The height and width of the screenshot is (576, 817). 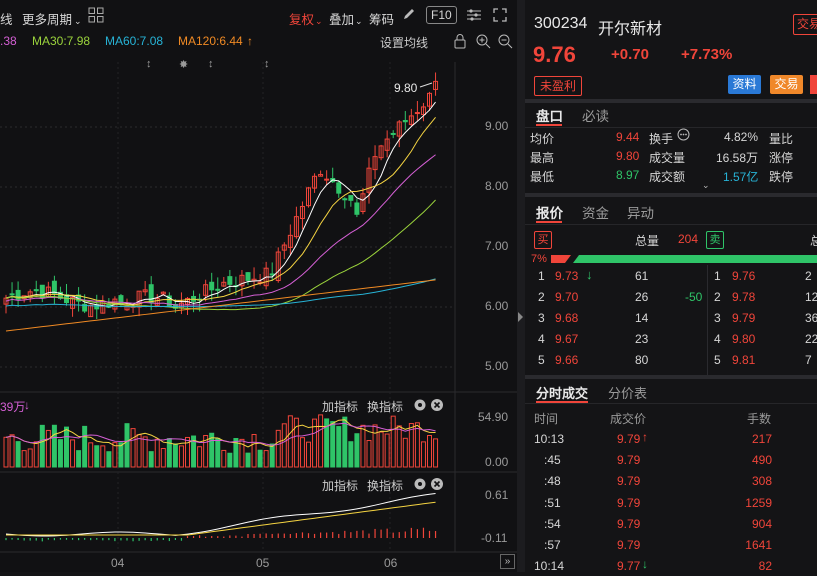 What do you see at coordinates (404, 43) in the screenshot?
I see `ma-settings-button: 设置均线` at bounding box center [404, 43].